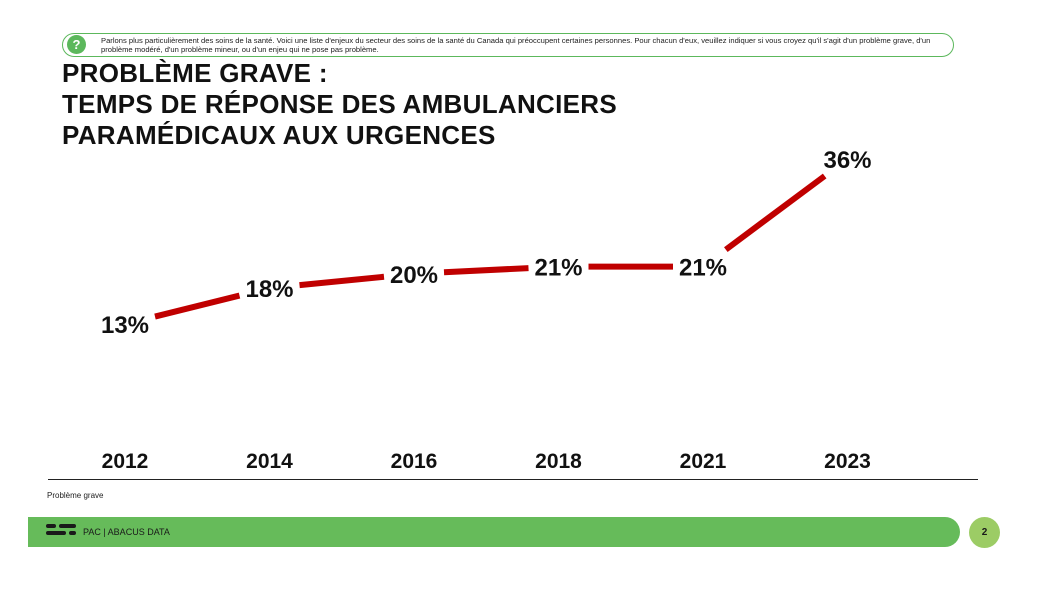  I want to click on x-axis-line, so click(513, 479).